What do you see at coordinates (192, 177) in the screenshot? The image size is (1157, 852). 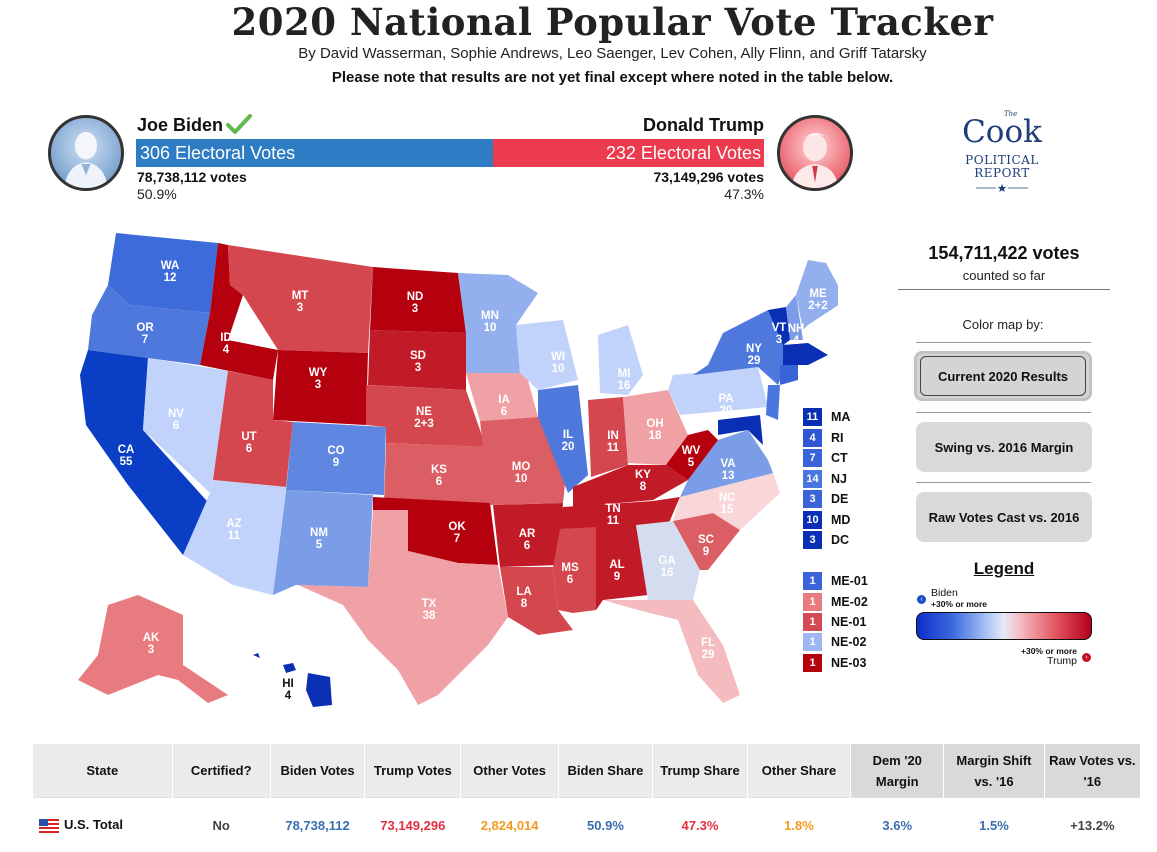 I see `biden-vote-count: 78,738,112 votes` at bounding box center [192, 177].